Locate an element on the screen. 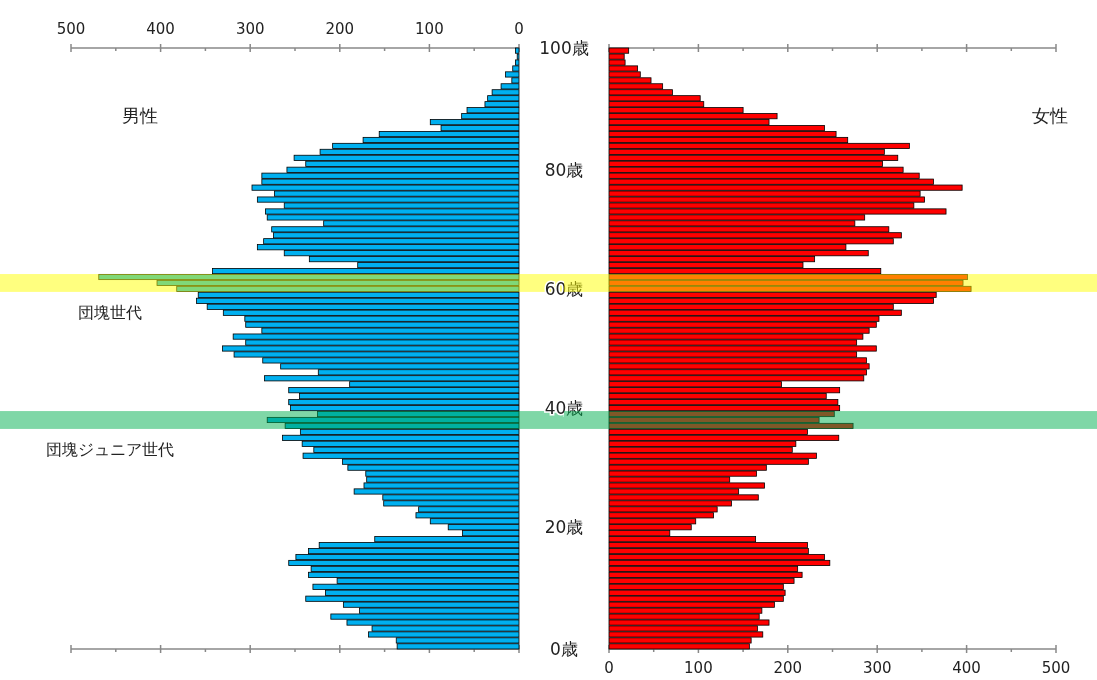 The height and width of the screenshot is (680, 1097). annotation: 団塊ジュニア世代 is located at coordinates (110, 449).